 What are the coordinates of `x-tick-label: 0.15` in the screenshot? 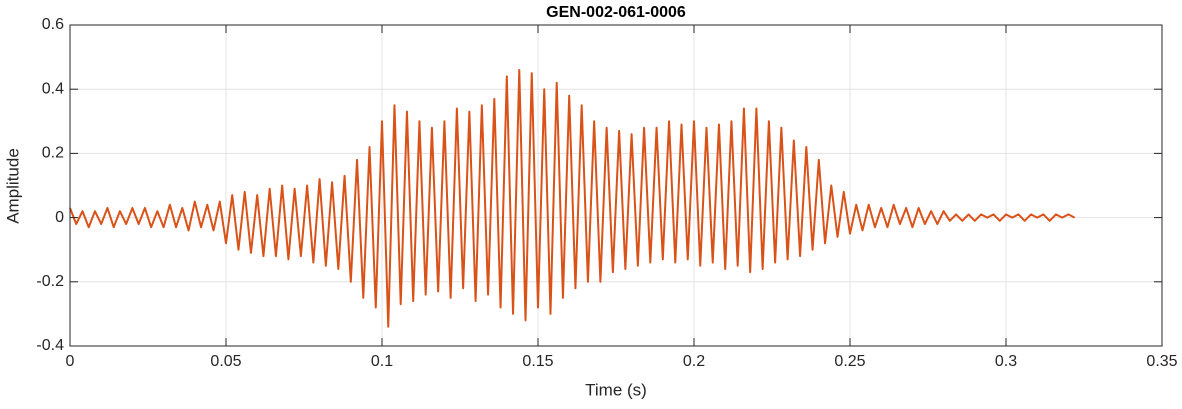 It's located at (537, 361).